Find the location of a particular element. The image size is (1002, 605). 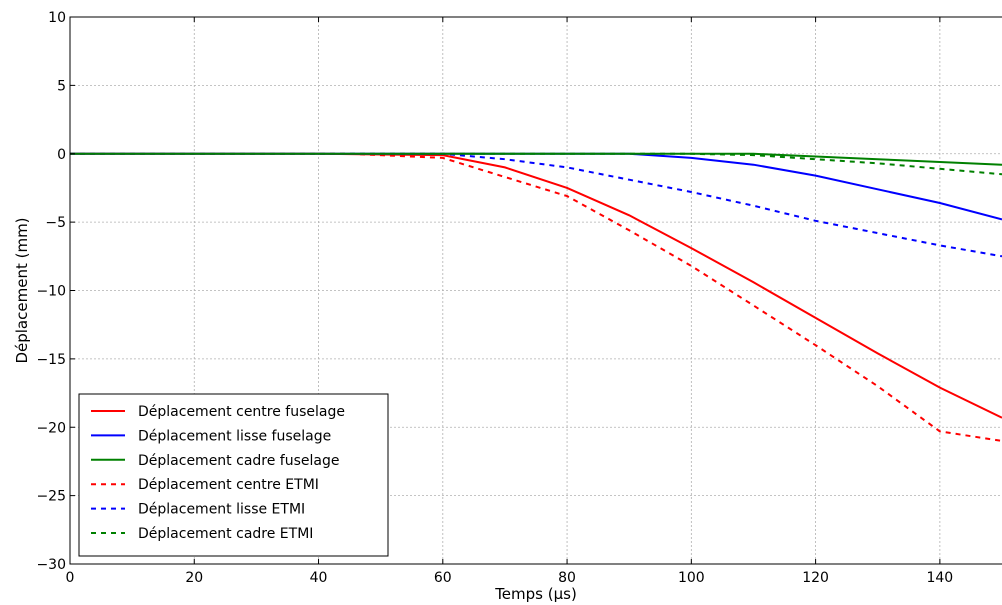

y-tick-label: 5 is located at coordinates (61, 86).